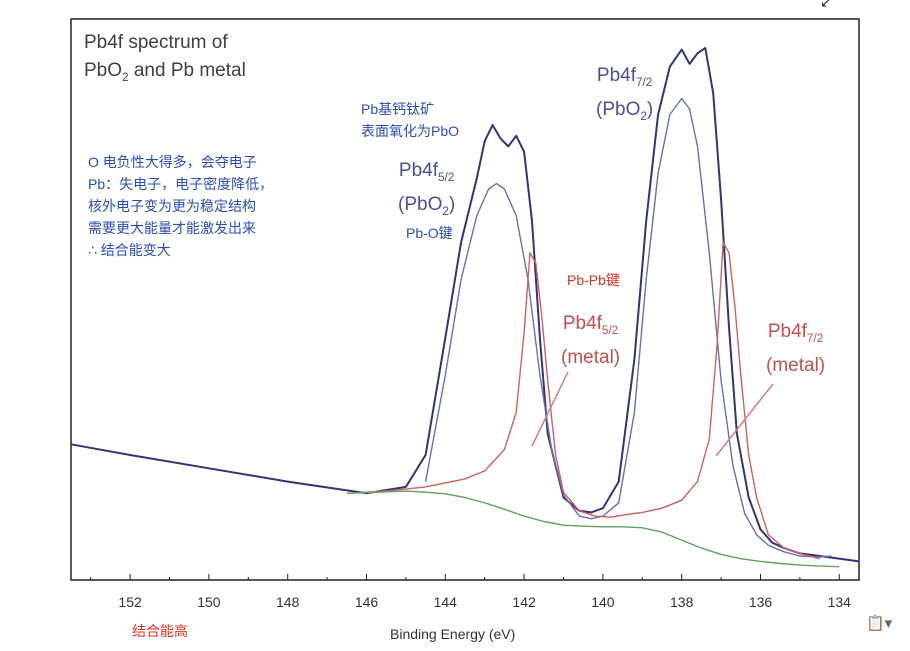 The height and width of the screenshot is (651, 910). I want to click on note-line: O 电负性大得多，会夺电子, so click(172, 162).